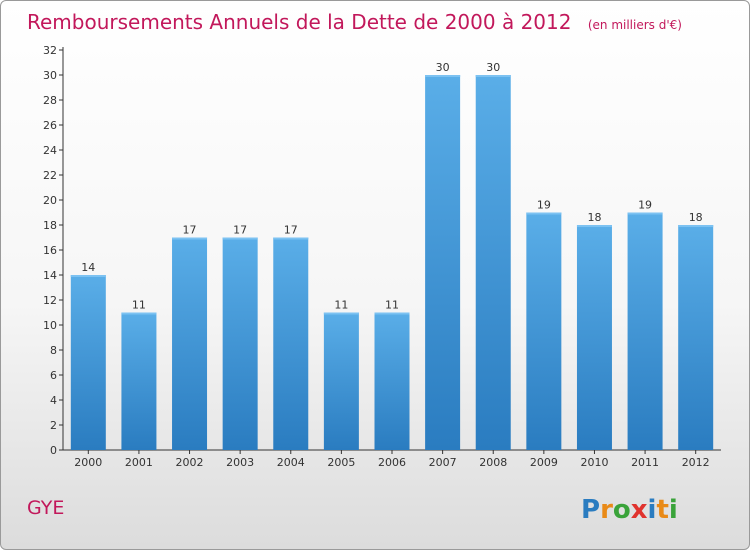  What do you see at coordinates (53, 425) in the screenshot?
I see `y-tick-label: 2` at bounding box center [53, 425].